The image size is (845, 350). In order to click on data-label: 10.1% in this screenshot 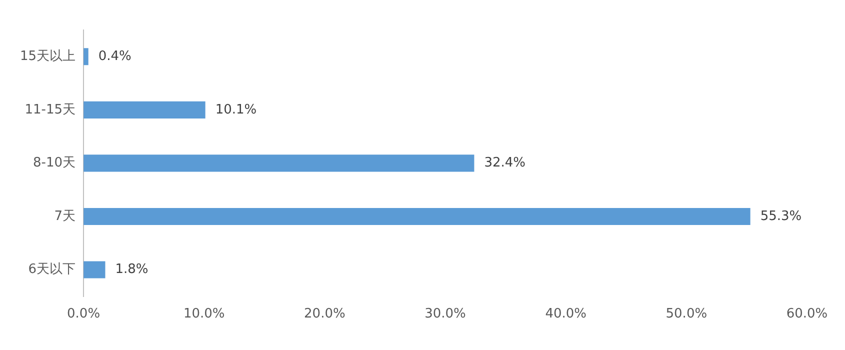, I will do `click(236, 110)`.